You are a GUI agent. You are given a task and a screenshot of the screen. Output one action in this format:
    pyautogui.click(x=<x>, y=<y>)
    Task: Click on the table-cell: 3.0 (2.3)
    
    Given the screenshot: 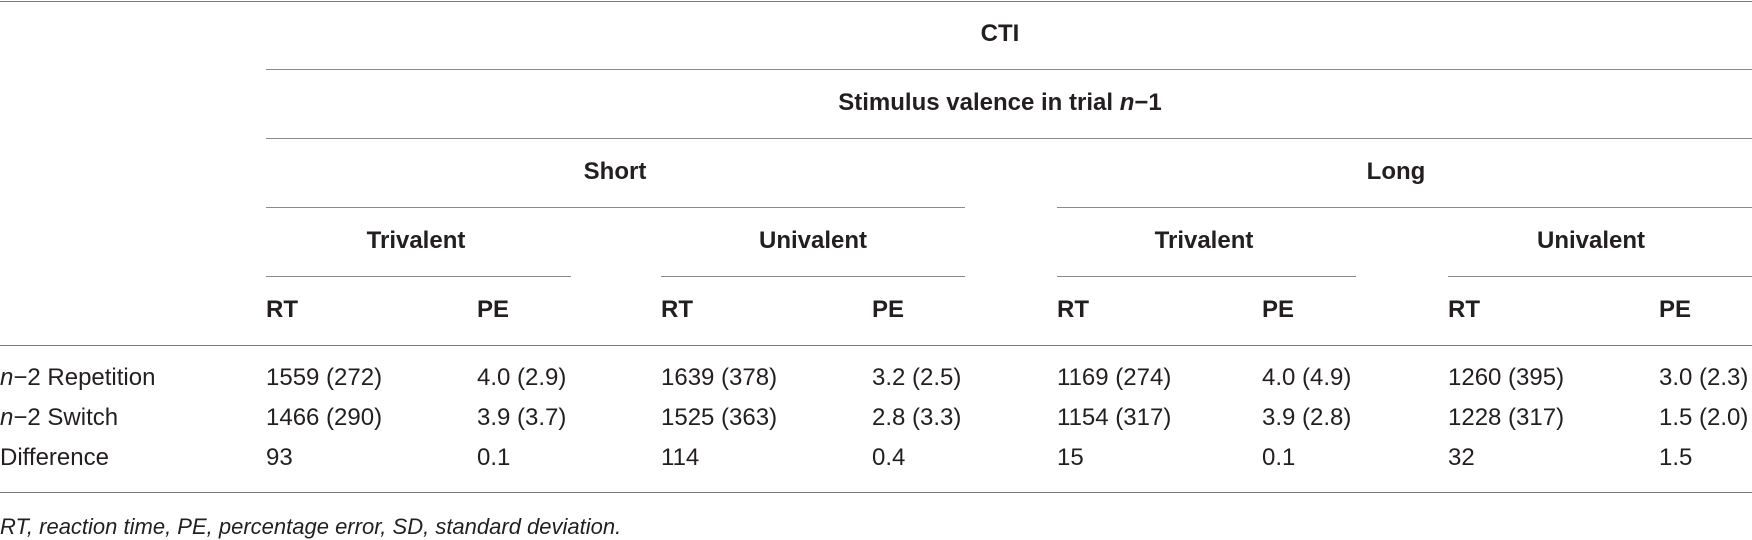 What is the action you would take?
    pyautogui.click(x=1704, y=377)
    